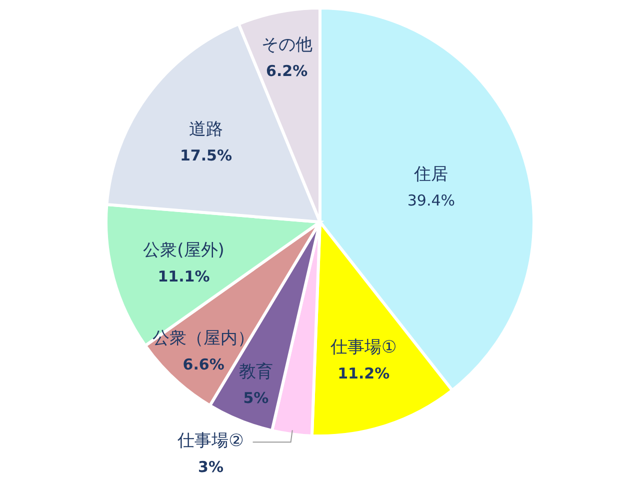 This screenshot has width=640, height=480. I want to click on slice-label: その他, so click(286, 45).